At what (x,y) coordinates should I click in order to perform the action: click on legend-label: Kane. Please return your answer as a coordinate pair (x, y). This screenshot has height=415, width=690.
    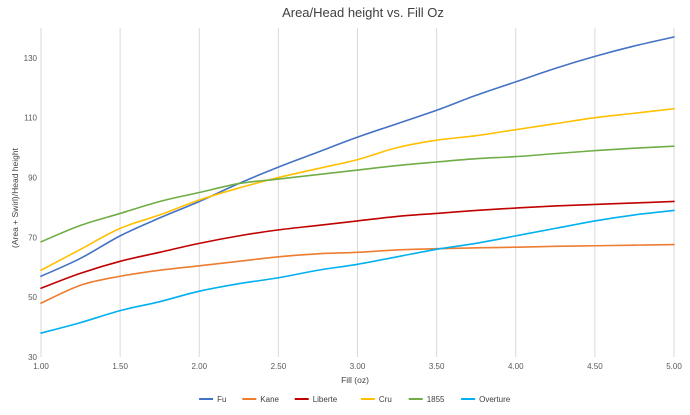
    Looking at the image, I should click on (269, 399).